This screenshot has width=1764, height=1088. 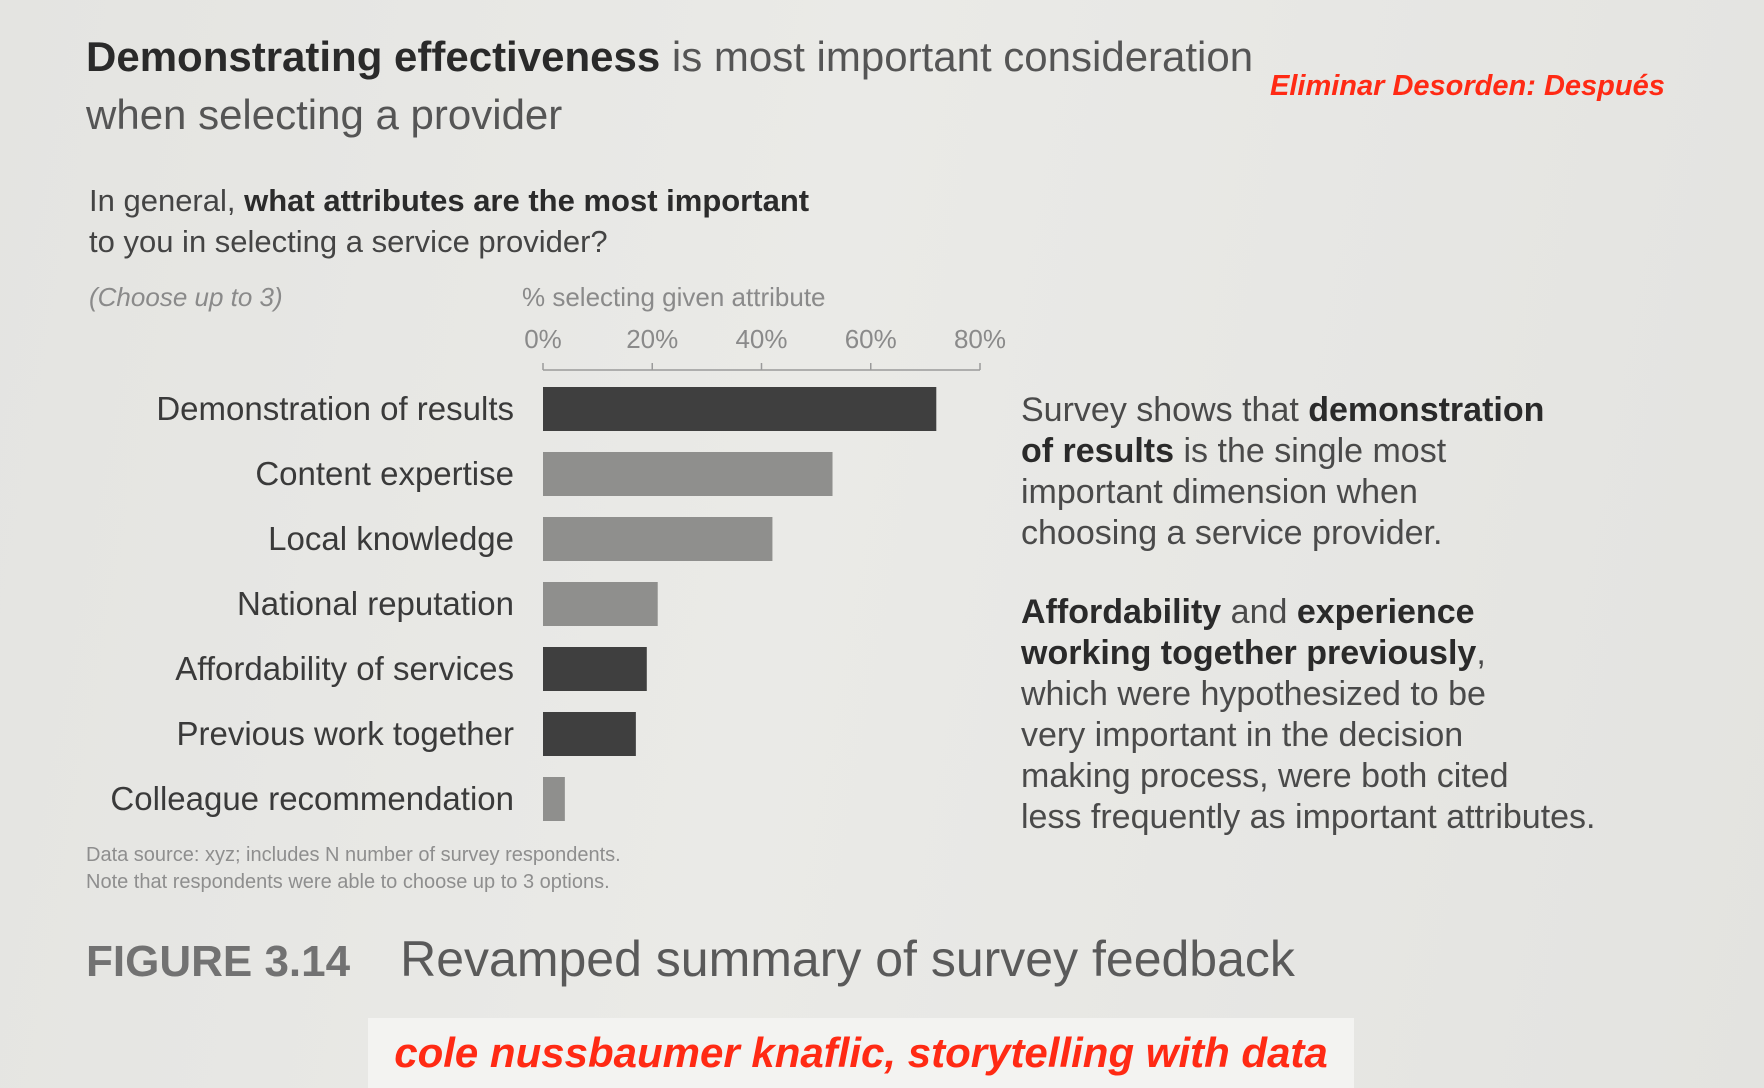 What do you see at coordinates (527, 200) in the screenshot?
I see `question-bold: what attributes are the most important` at bounding box center [527, 200].